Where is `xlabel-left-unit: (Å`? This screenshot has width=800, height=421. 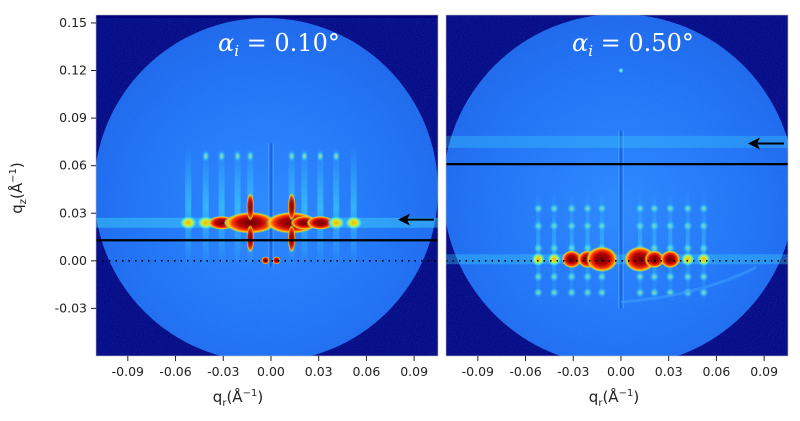
xlabel-left-unit: (Å is located at coordinates (234, 396).